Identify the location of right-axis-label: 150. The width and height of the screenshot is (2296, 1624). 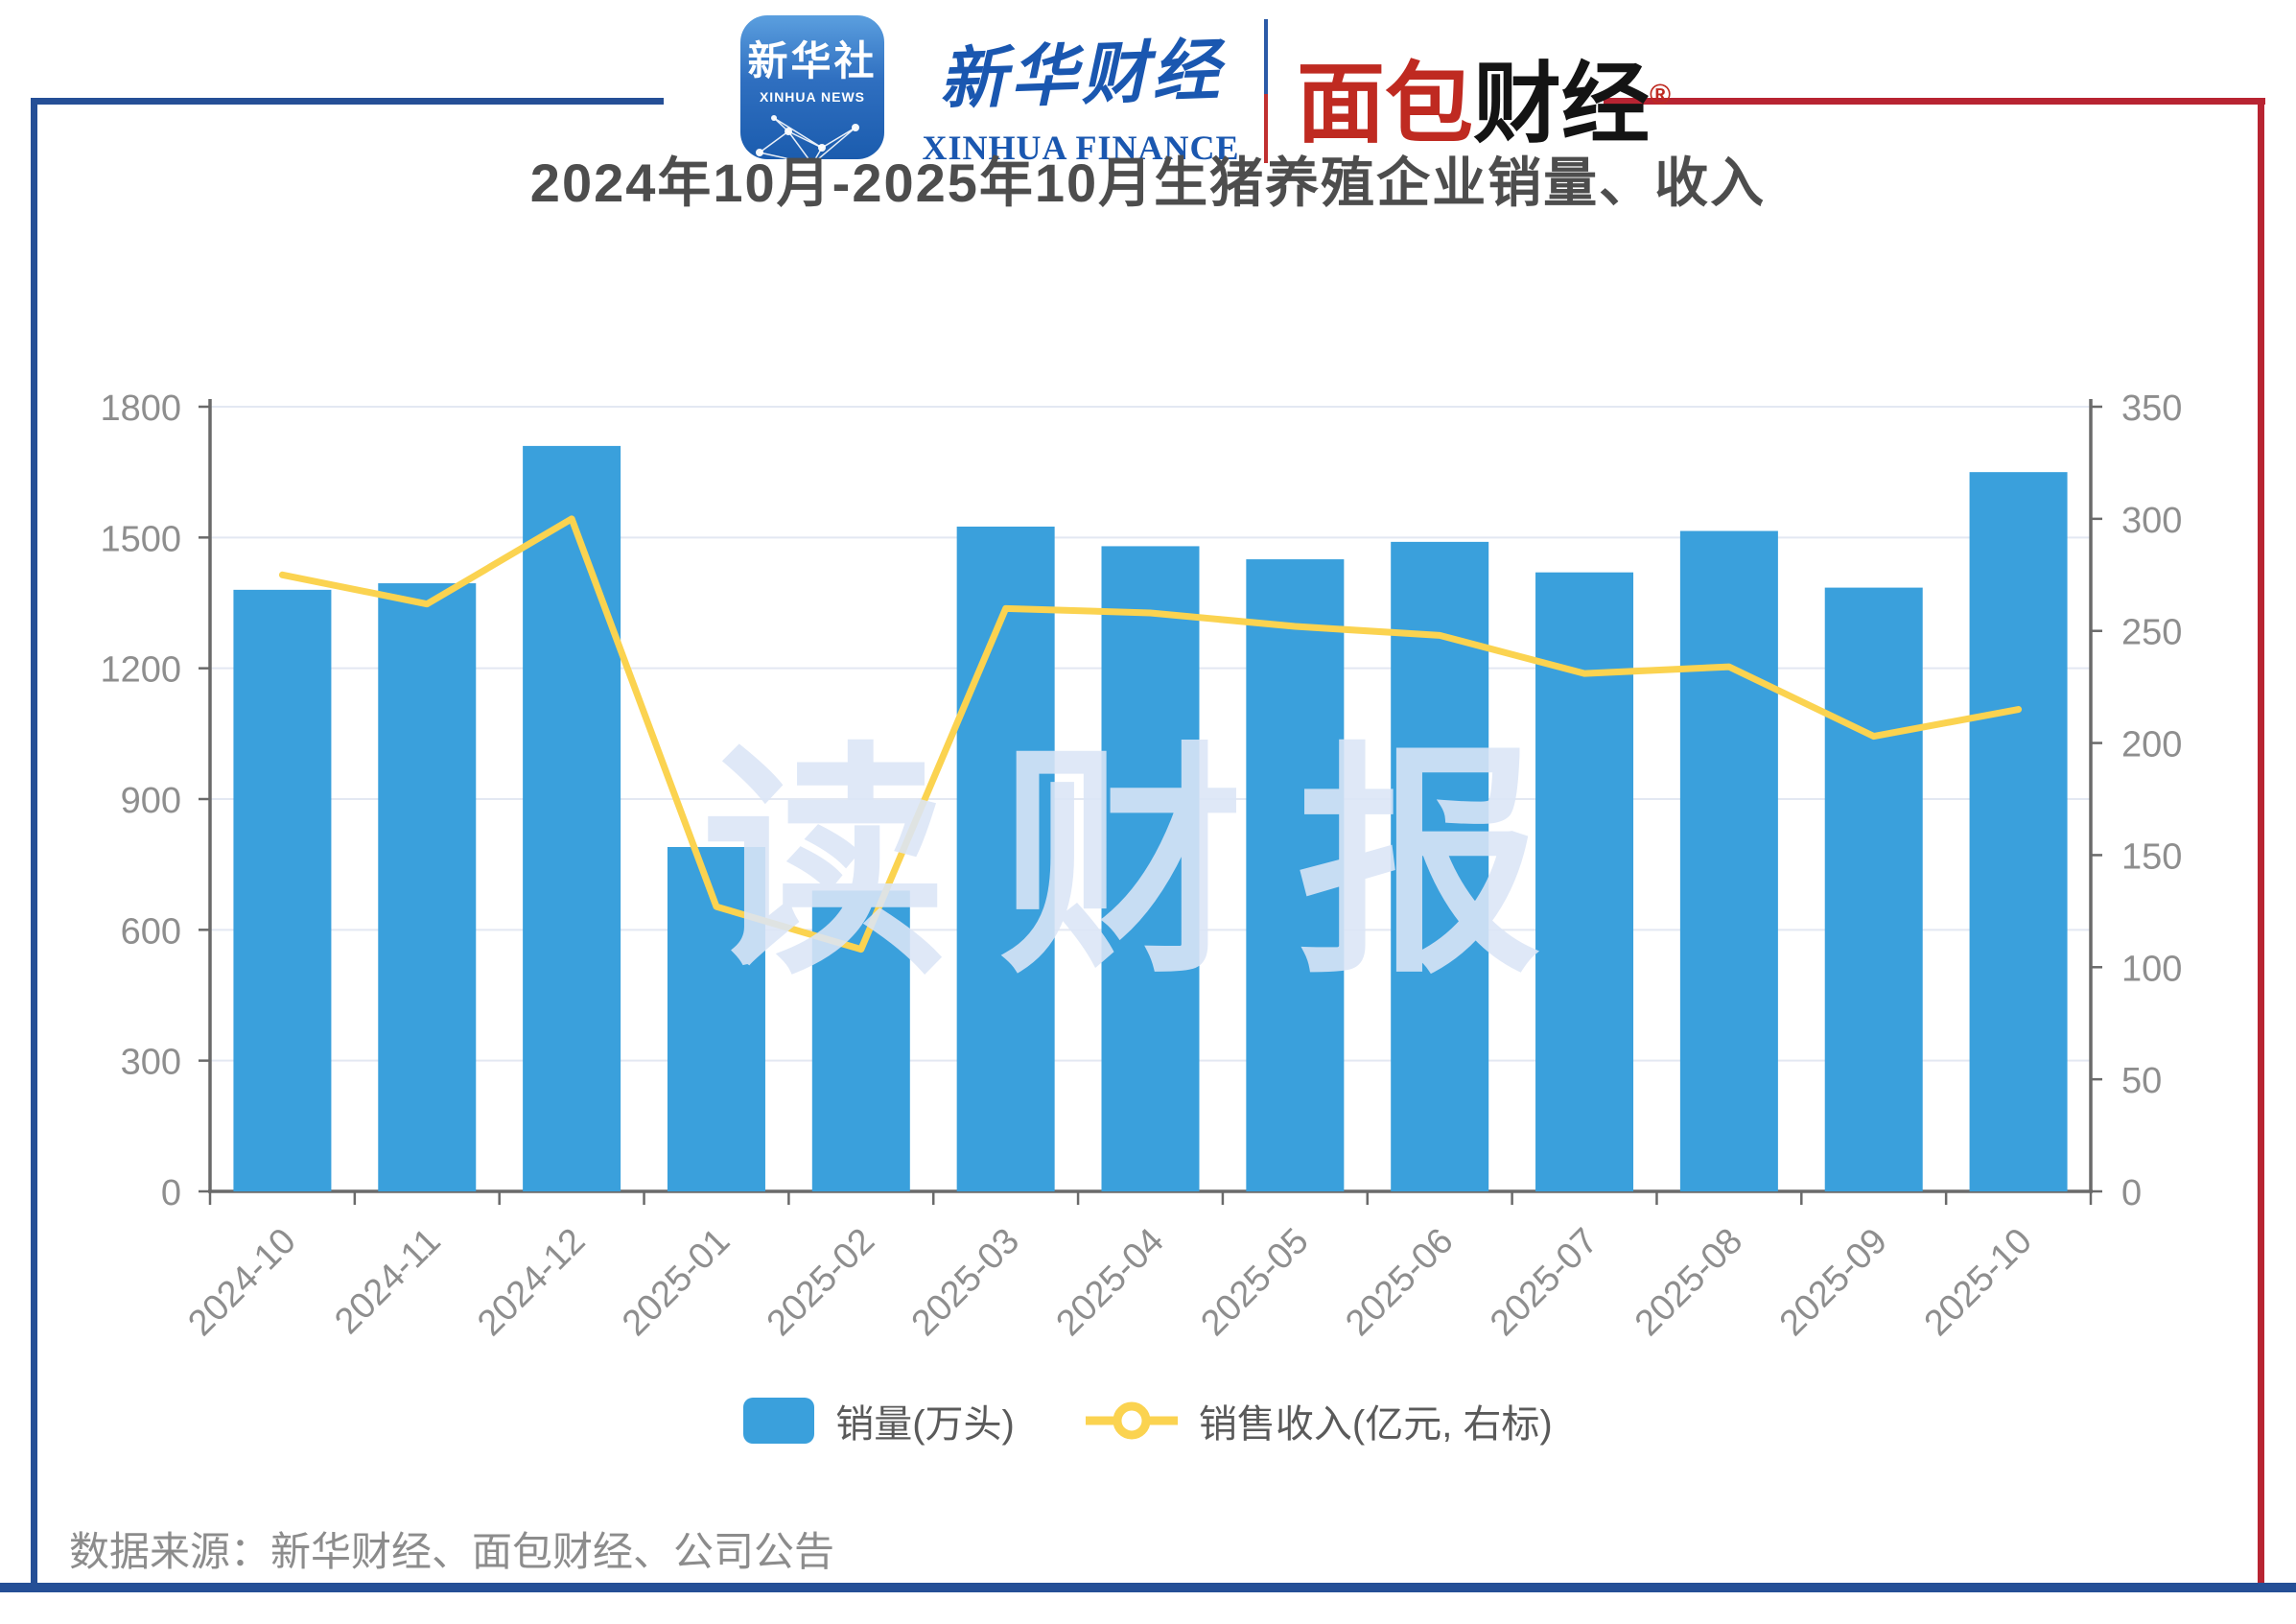
(2151, 856).